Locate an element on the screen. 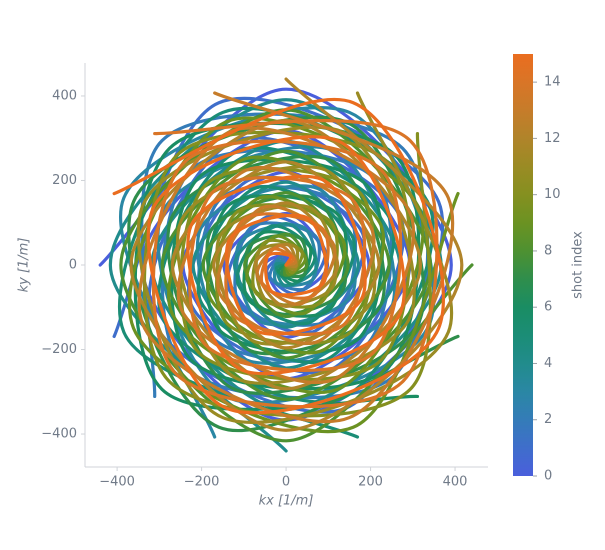 The image size is (605, 550). x-tick-label: 200 is located at coordinates (370, 482).